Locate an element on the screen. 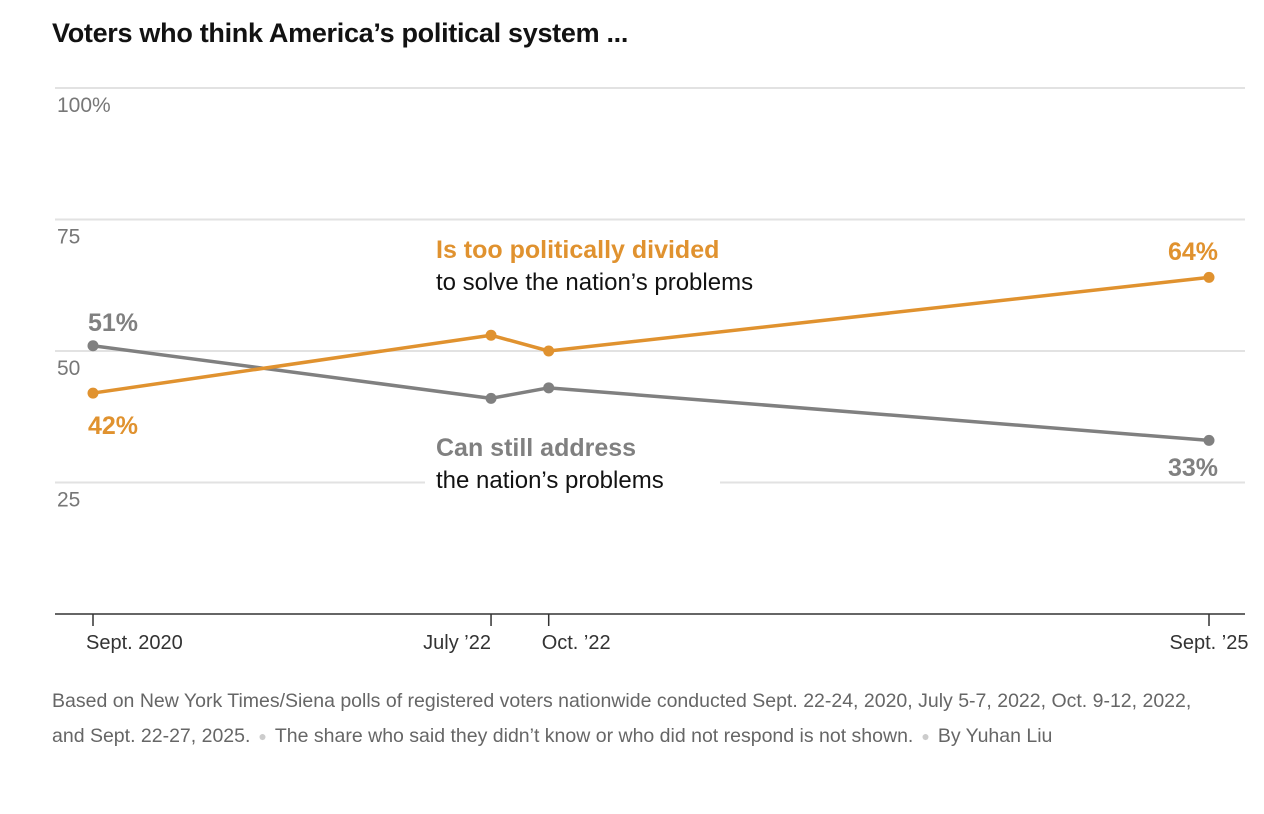  data-label-end: 33% is located at coordinates (1193, 468).